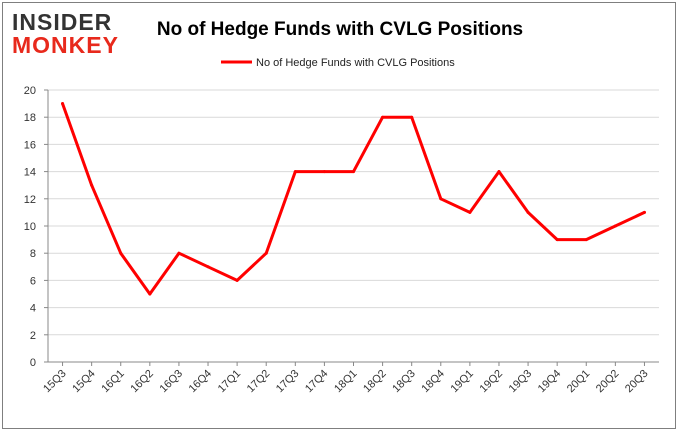 This screenshot has height=433, width=680. What do you see at coordinates (521, 382) in the screenshot?
I see `x-tick-label-19Q3: 19Q3` at bounding box center [521, 382].